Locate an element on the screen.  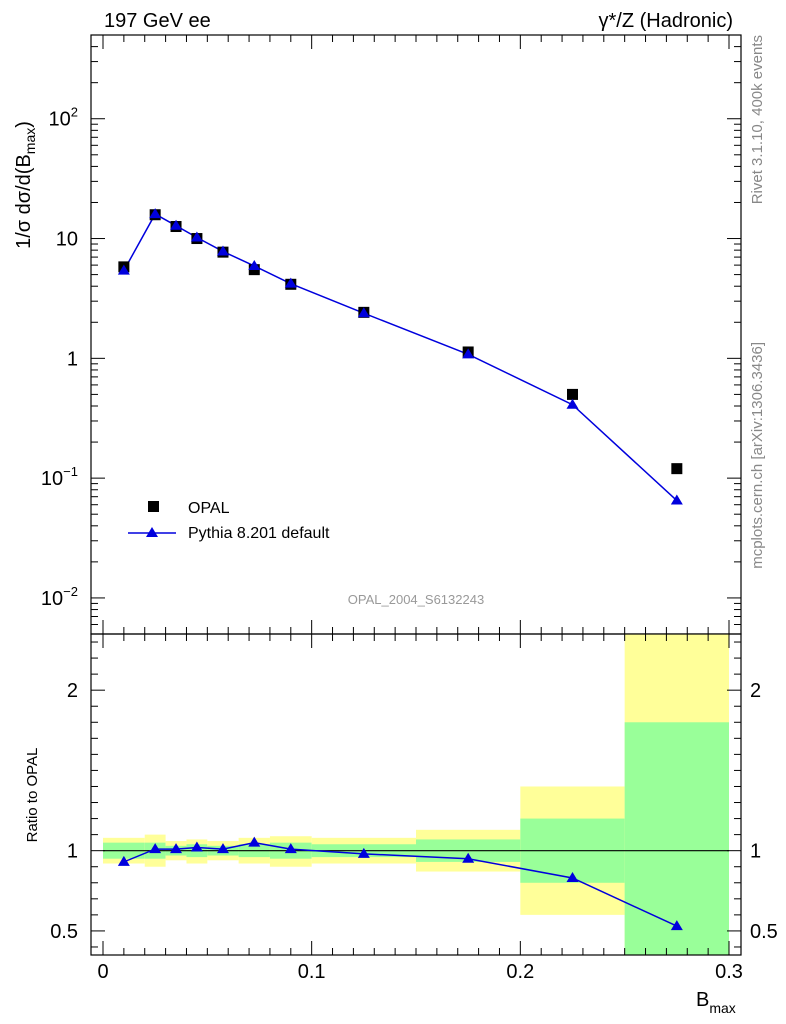
ratio-xlabel: Bmax is located at coordinates (716, 1002).